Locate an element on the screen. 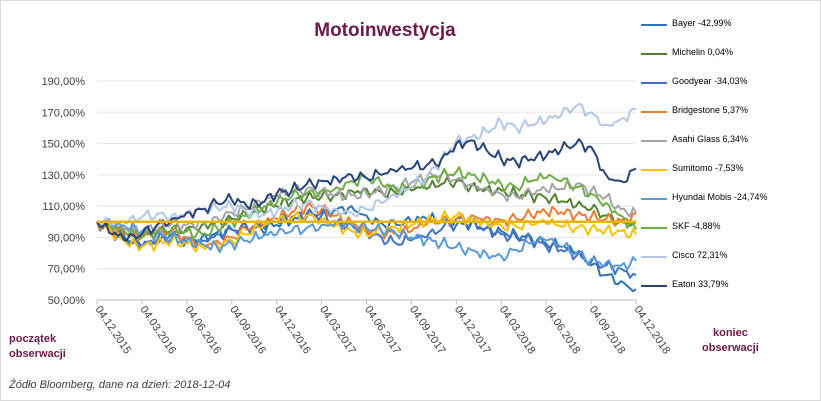  legend-item: Bayer -42,99% is located at coordinates (730, 25).